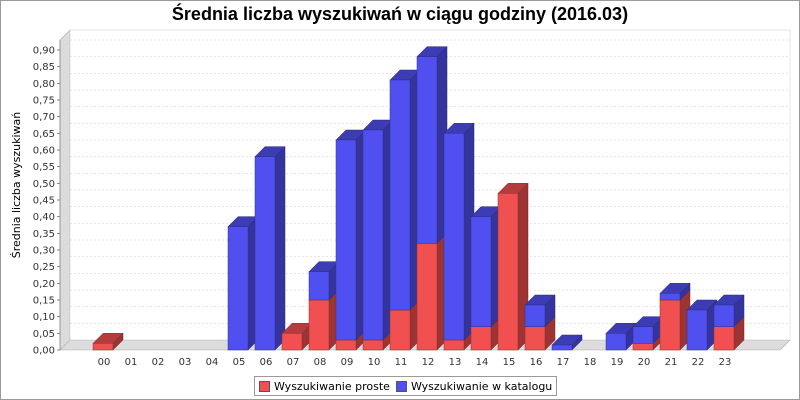 The width and height of the screenshot is (800, 400). What do you see at coordinates (44, 101) in the screenshot?
I see `y-tick-label: 0,75` at bounding box center [44, 101].